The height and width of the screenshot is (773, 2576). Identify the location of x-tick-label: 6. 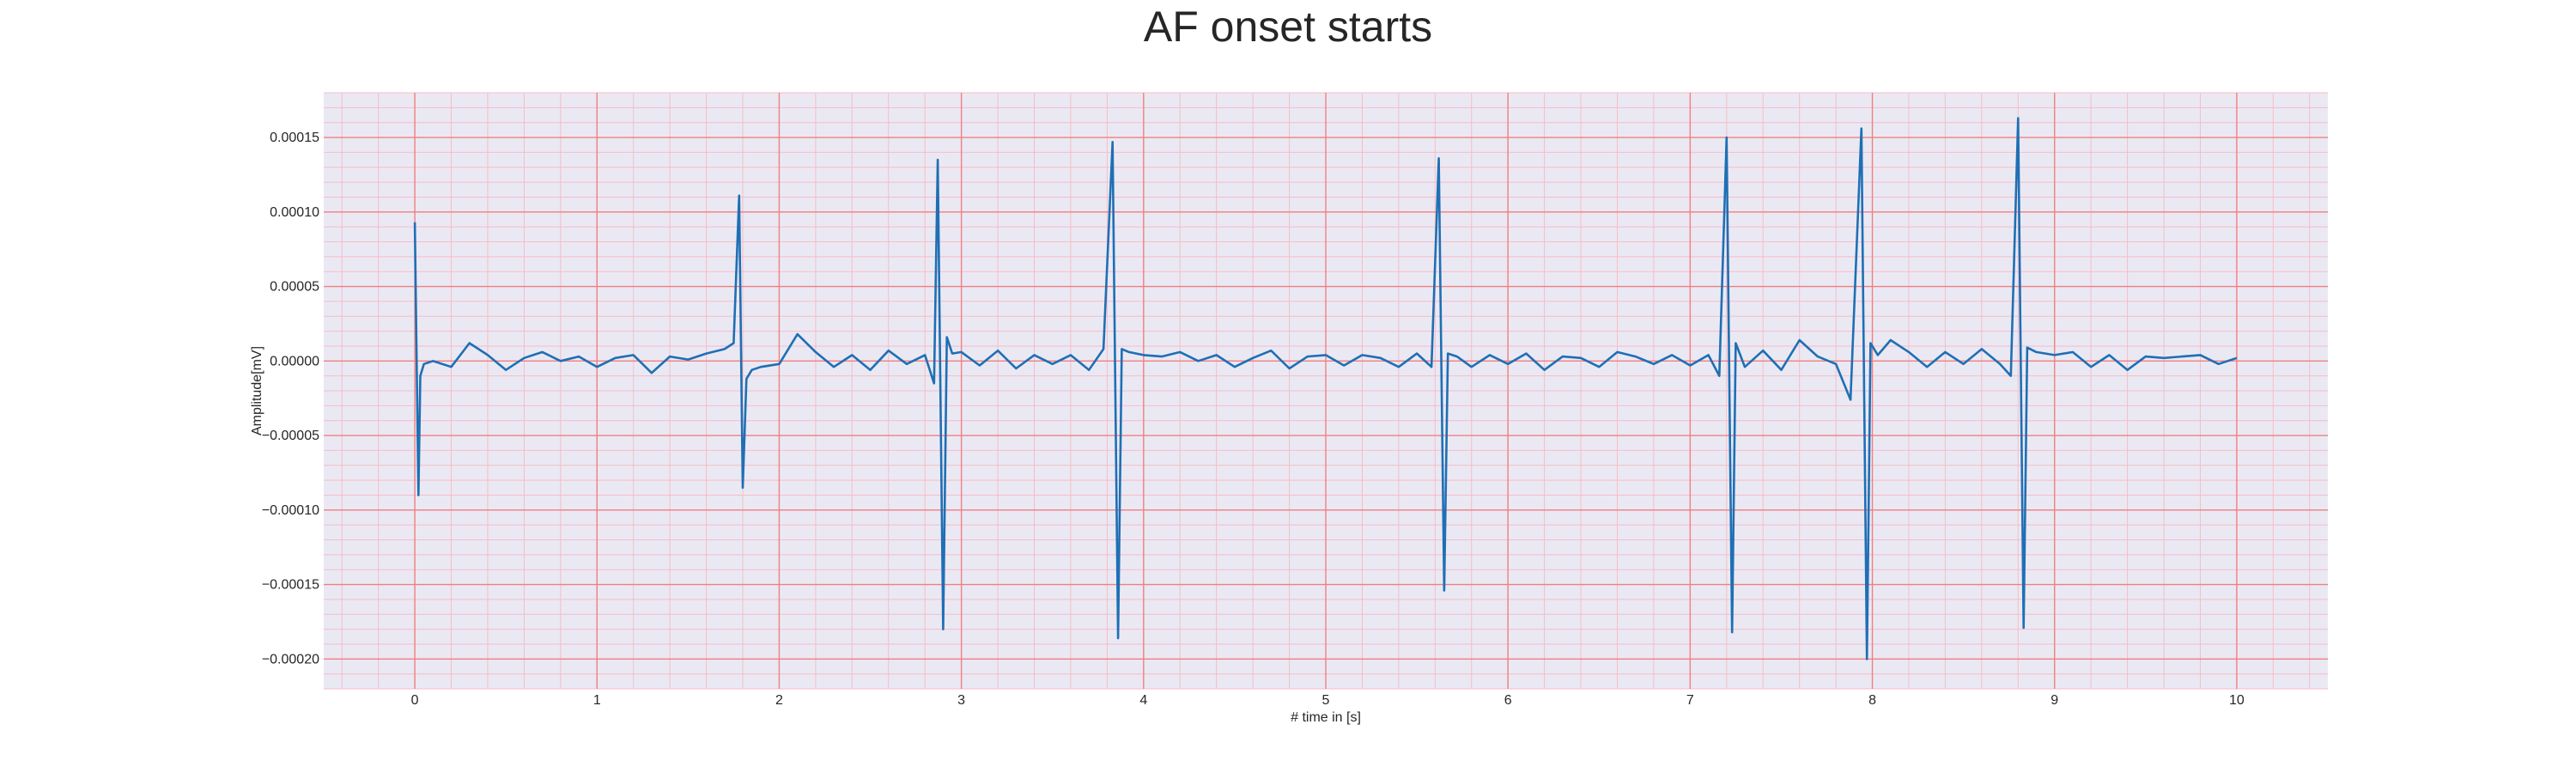
(1508, 700).